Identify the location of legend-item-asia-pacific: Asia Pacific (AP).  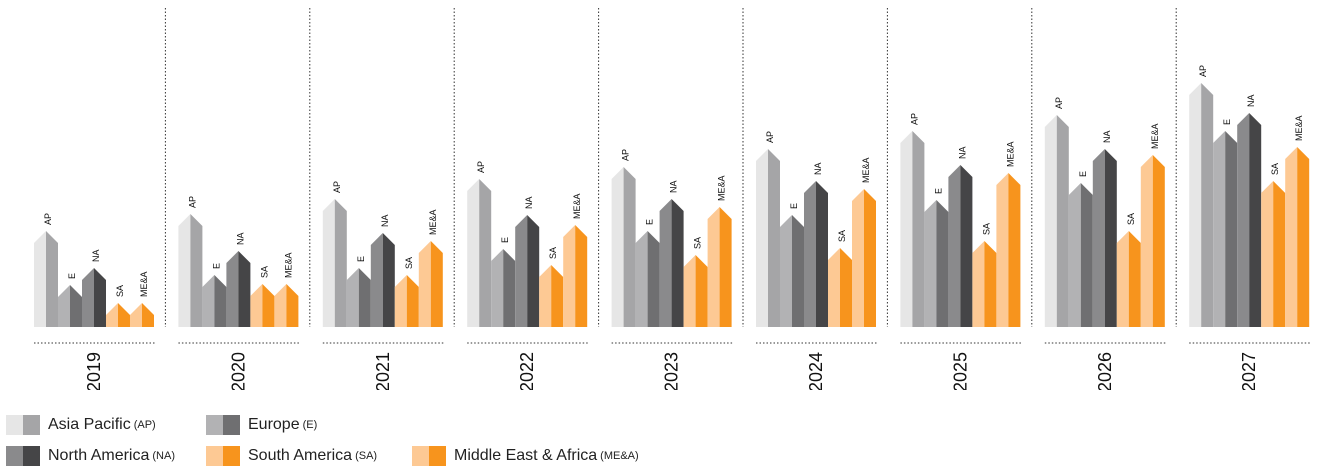
(81, 425).